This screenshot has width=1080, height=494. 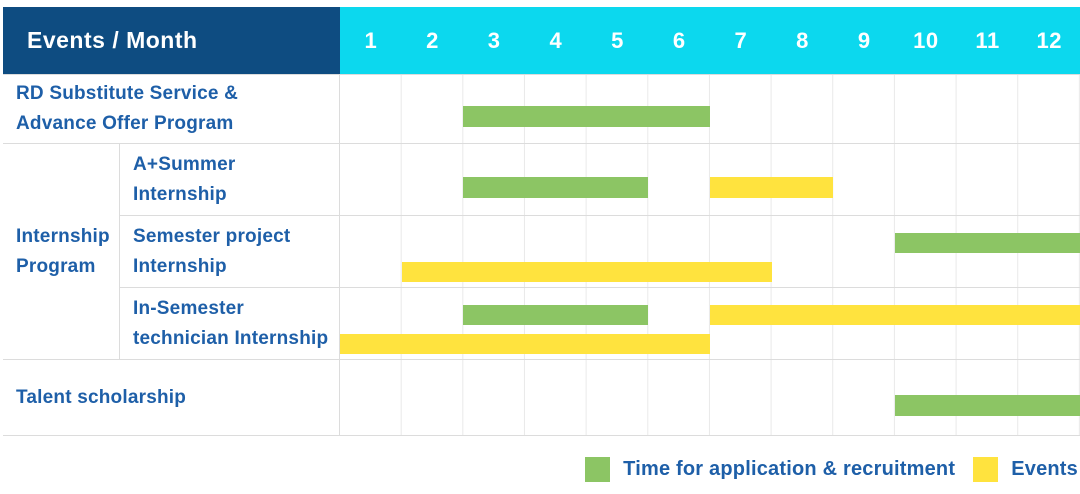 I want to click on chart-row-in-semester-technician, so click(x=710, y=323).